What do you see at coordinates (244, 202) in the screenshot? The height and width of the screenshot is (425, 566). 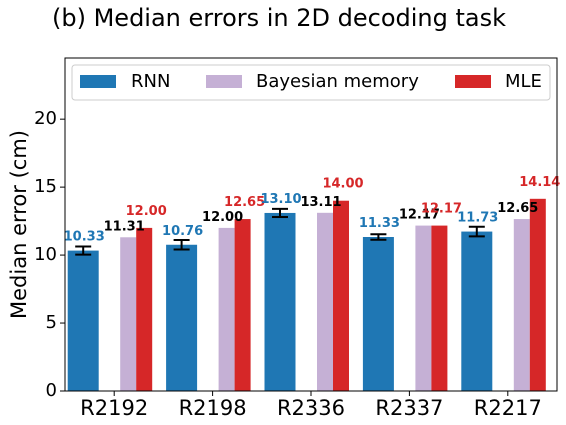 I see `data-label-mle: 12.65` at bounding box center [244, 202].